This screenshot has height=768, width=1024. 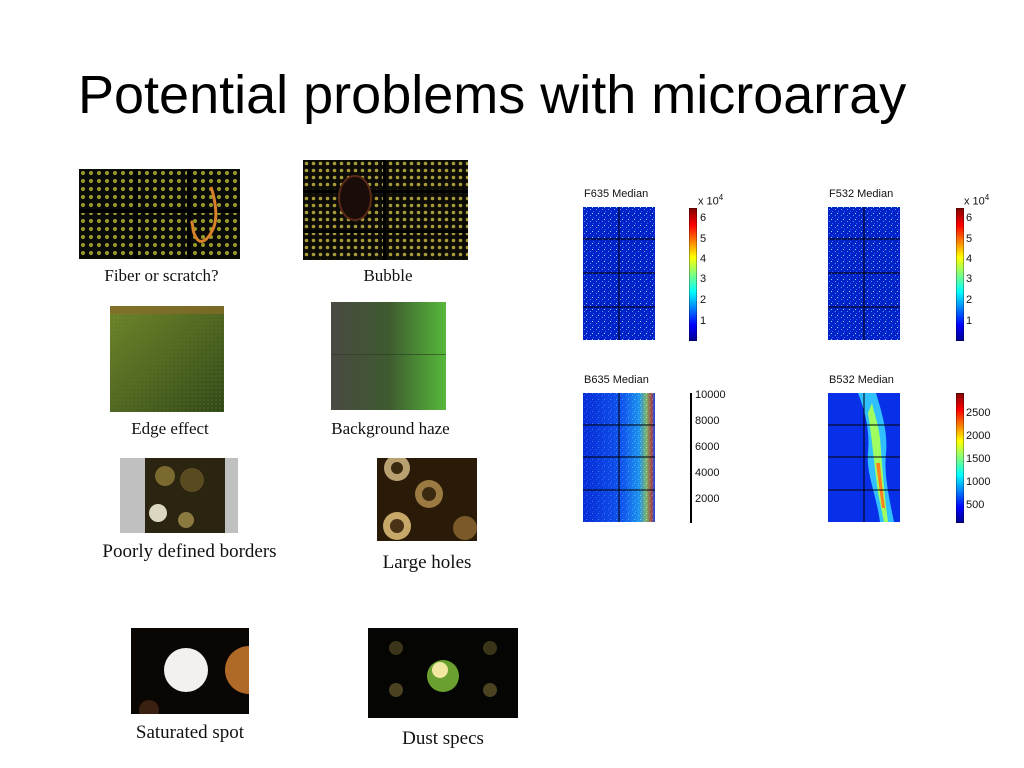 I want to click on slide-title: Potential problems with microarray, so click(x=492, y=95).